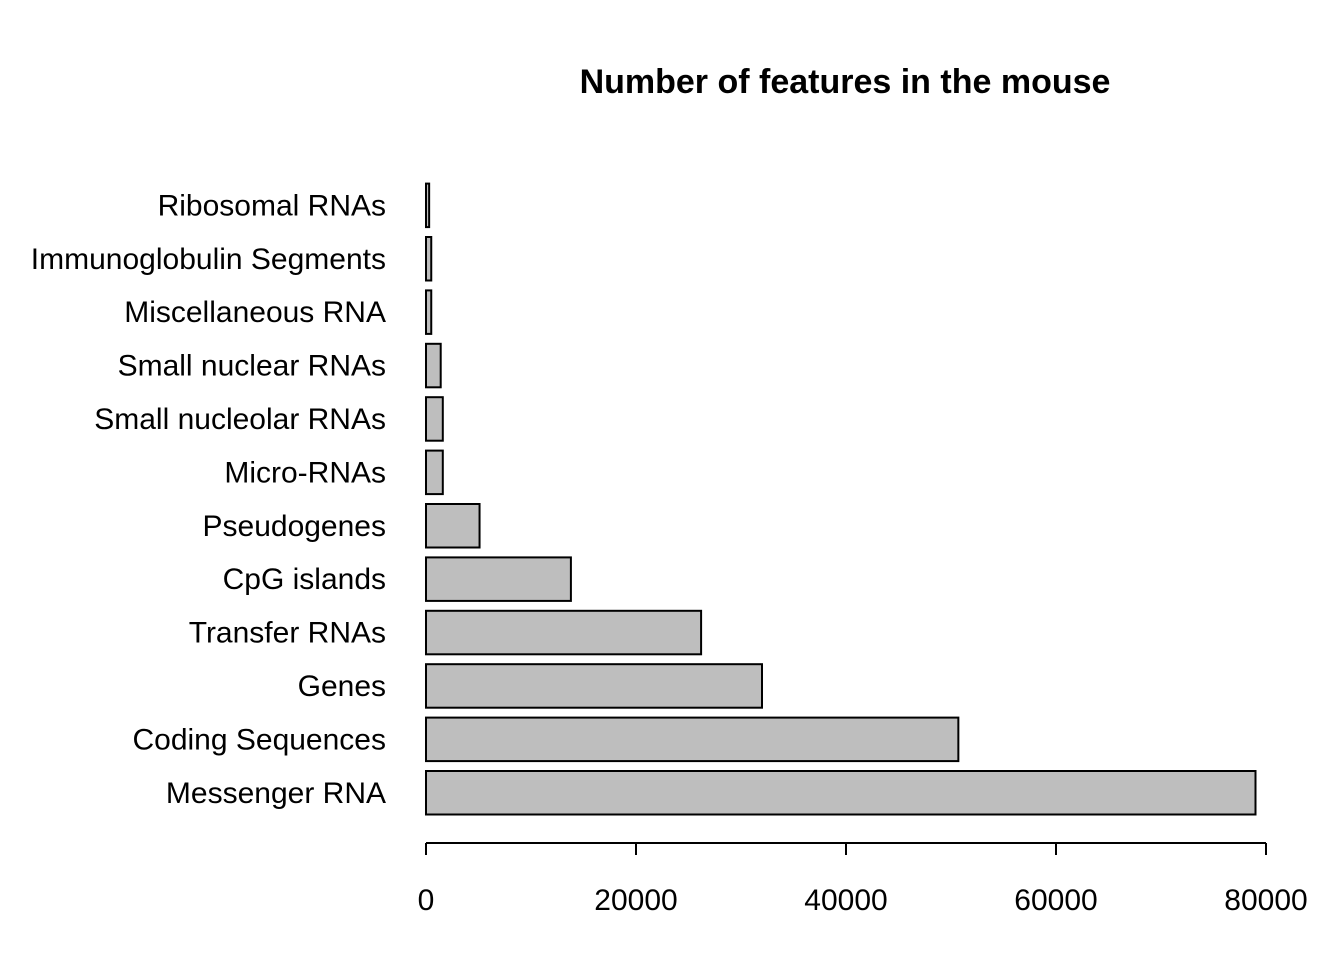 Image resolution: width=1344 pixels, height=960 pixels. Describe the element at coordinates (498, 579) in the screenshot. I see `bar-cpg-islands` at that location.